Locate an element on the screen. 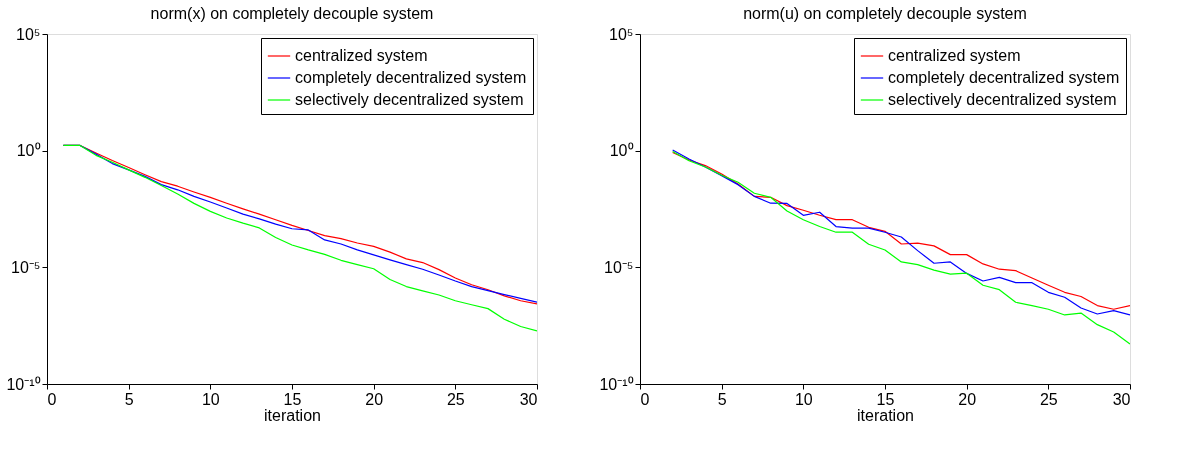  chart-title: norm(x) on completely decouple system is located at coordinates (292, 13).